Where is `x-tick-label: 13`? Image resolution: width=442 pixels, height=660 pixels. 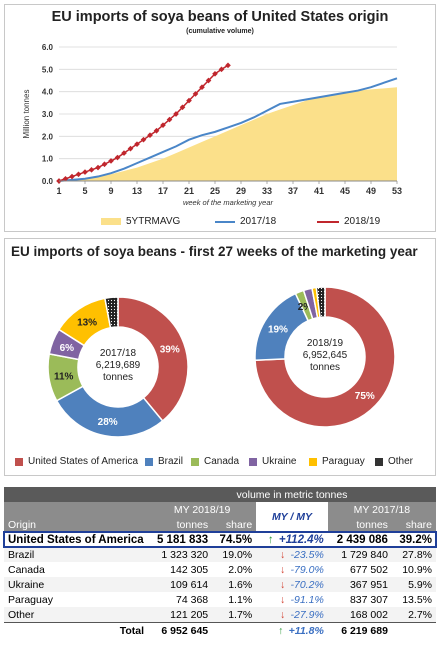 x-tick-label: 13 is located at coordinates (137, 191).